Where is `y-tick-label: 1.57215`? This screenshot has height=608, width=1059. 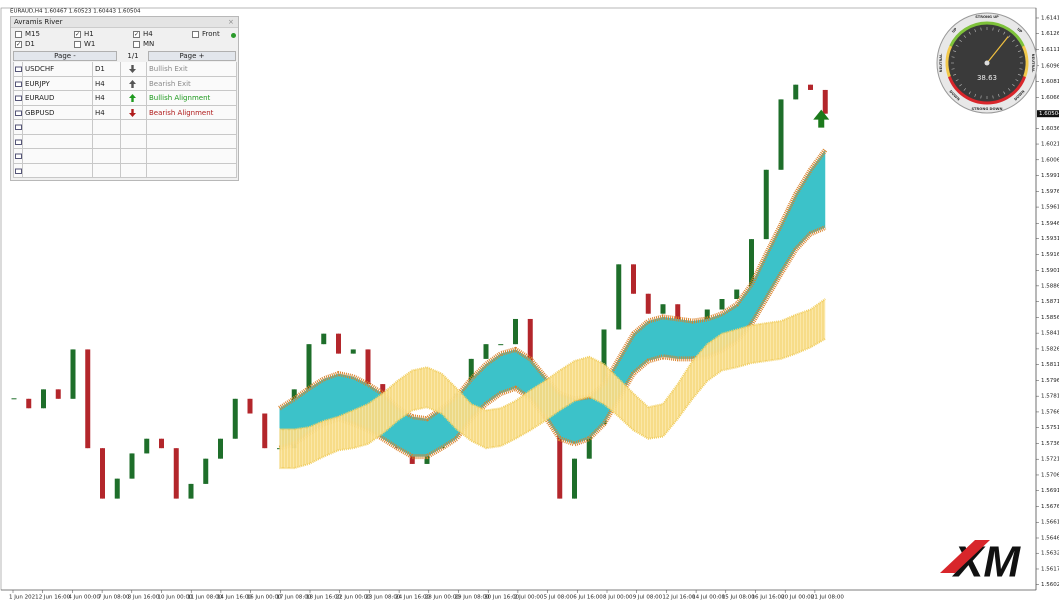 y-tick-label: 1.57215 is located at coordinates (1050, 460).